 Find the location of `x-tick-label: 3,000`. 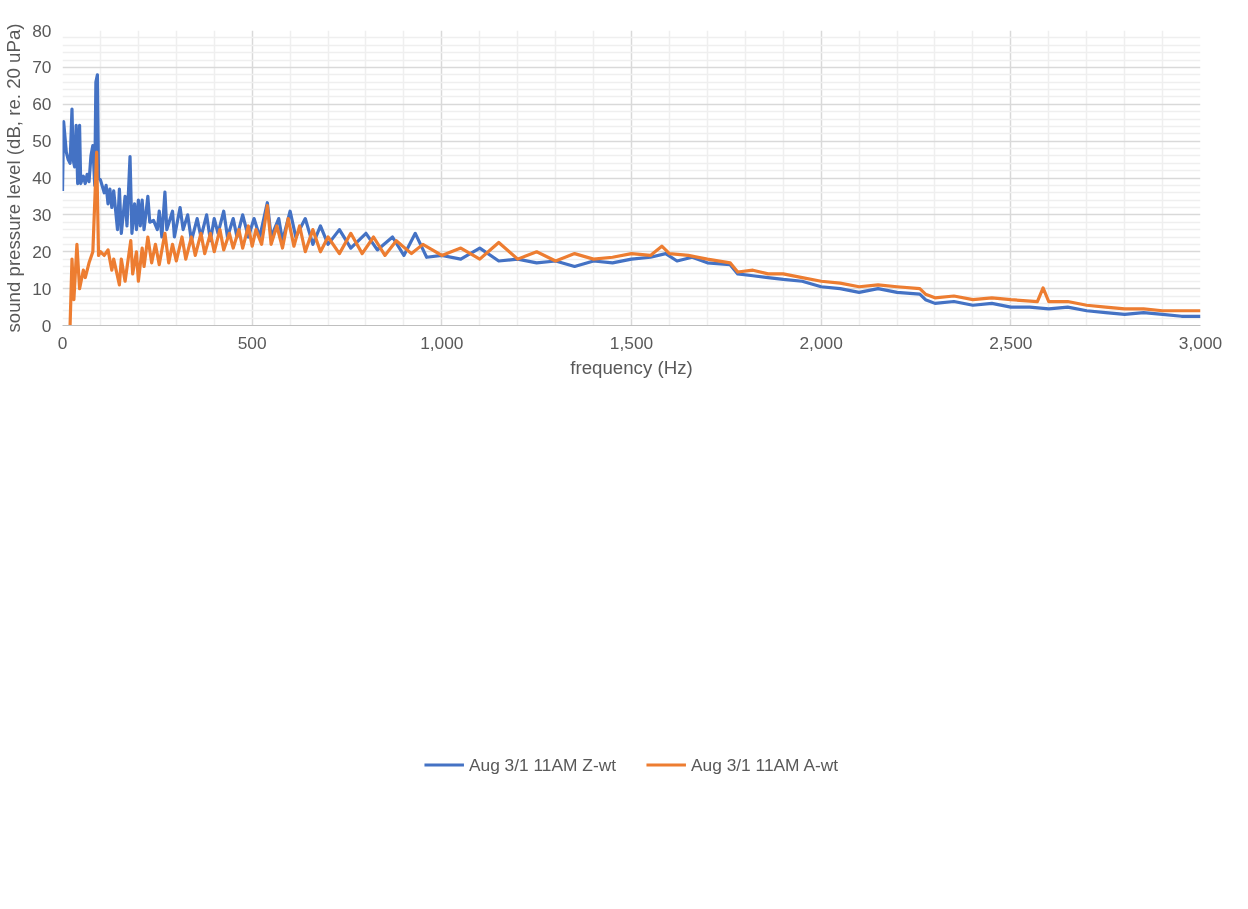

x-tick-label: 3,000 is located at coordinates (1200, 342).